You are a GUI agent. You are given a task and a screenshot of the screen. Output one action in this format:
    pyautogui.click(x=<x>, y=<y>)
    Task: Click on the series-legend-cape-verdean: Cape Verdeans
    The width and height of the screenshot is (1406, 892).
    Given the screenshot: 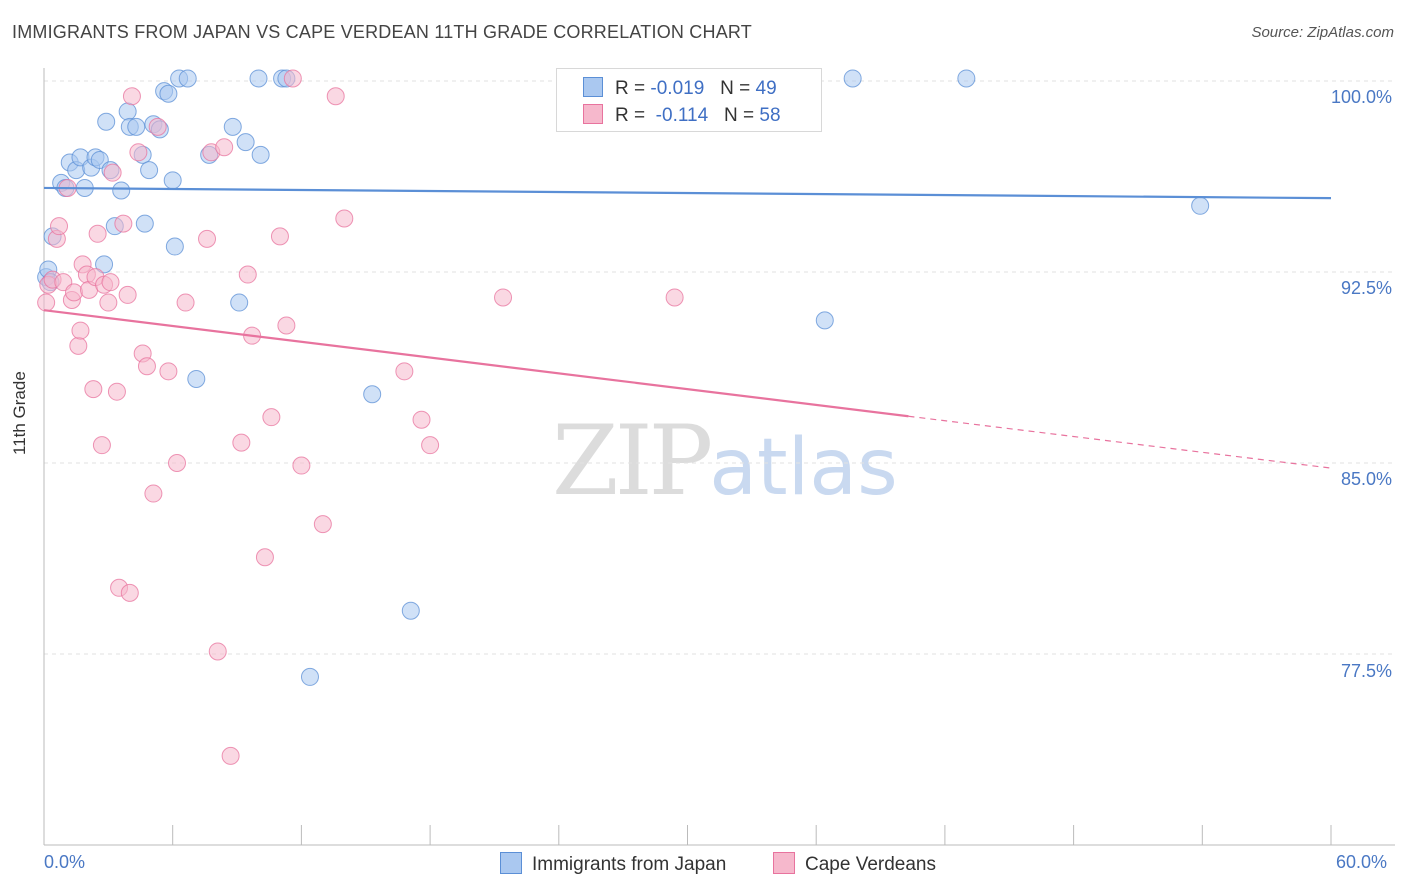 What is the action you would take?
    pyautogui.click(x=854, y=864)
    